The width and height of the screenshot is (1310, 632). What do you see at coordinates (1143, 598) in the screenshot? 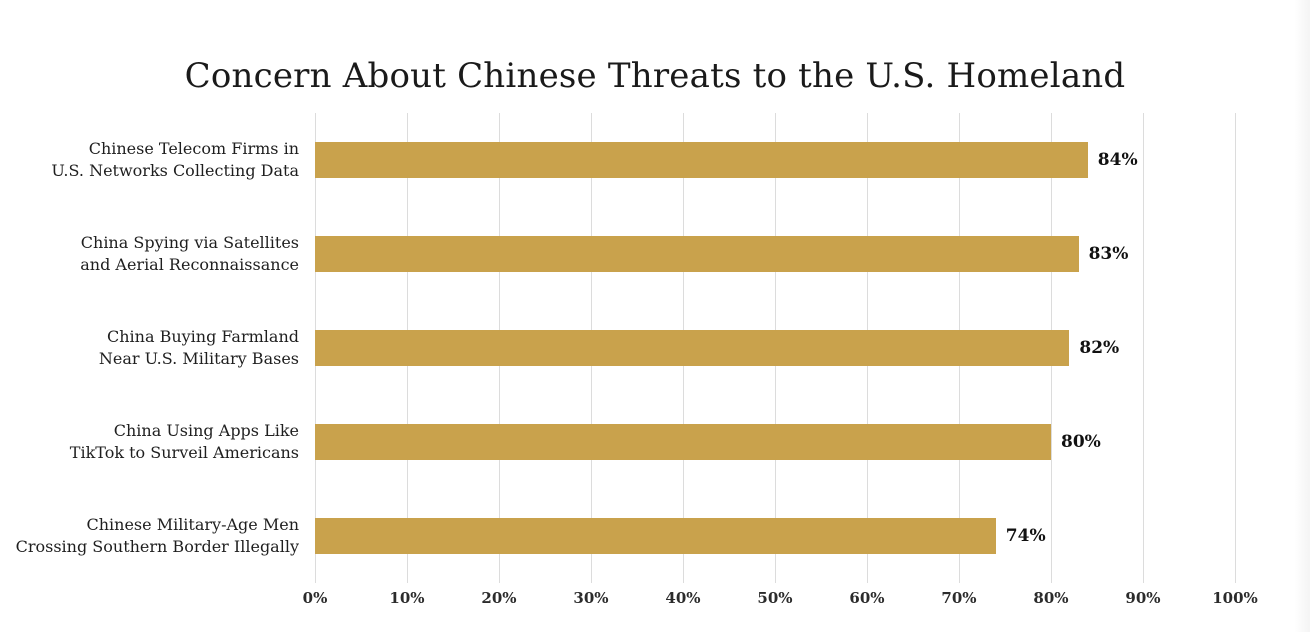
I see `x-tick-label-90: 90%` at bounding box center [1143, 598].